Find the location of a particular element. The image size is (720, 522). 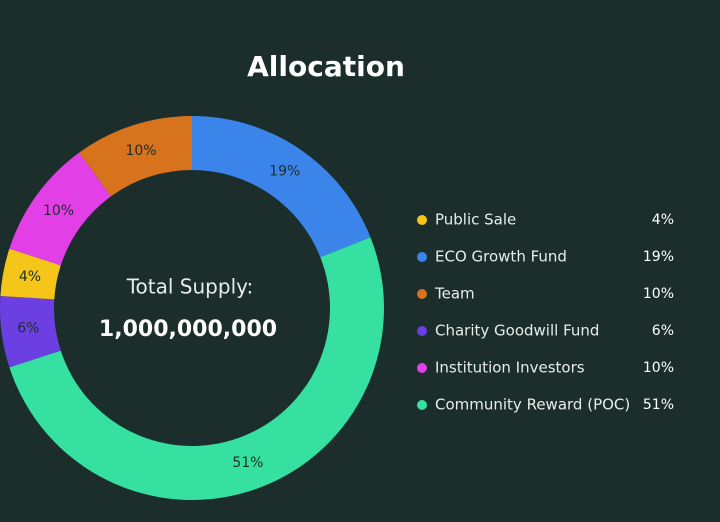

legend-label: Charity Goodwill Fund is located at coordinates (517, 331).